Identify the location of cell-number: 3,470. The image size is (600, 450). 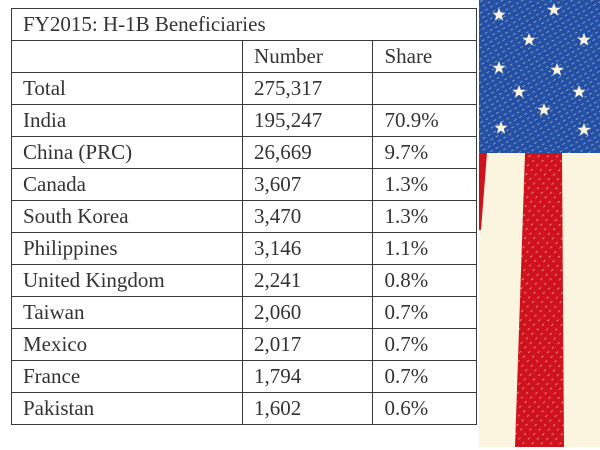
(308, 216).